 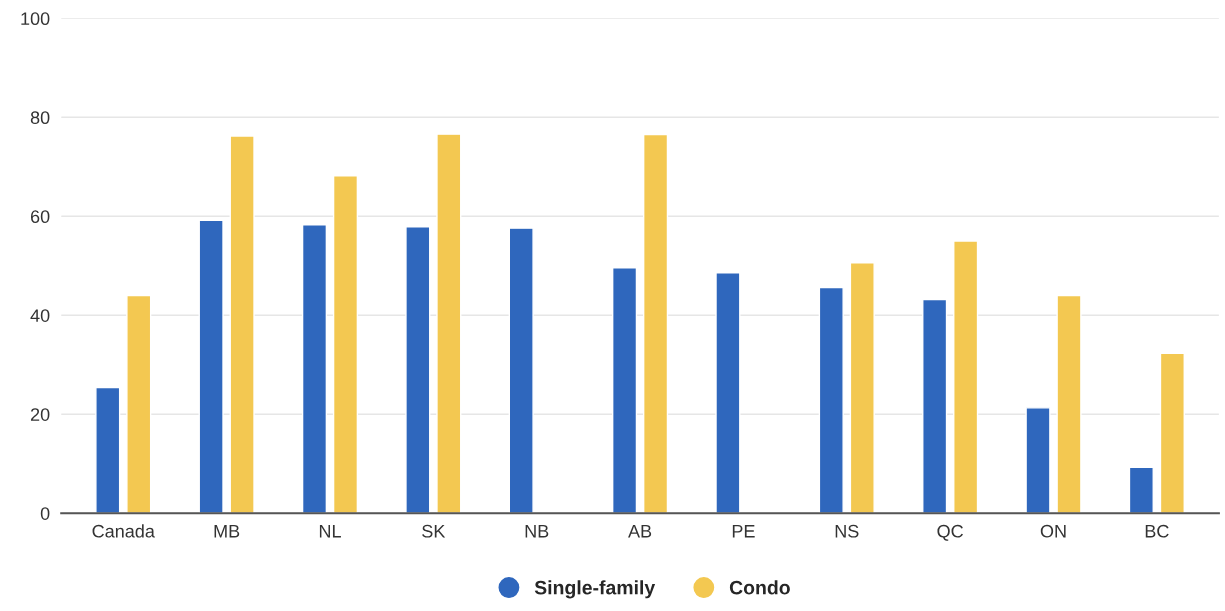 What do you see at coordinates (45, 513) in the screenshot?
I see `y-tick-label: 0` at bounding box center [45, 513].